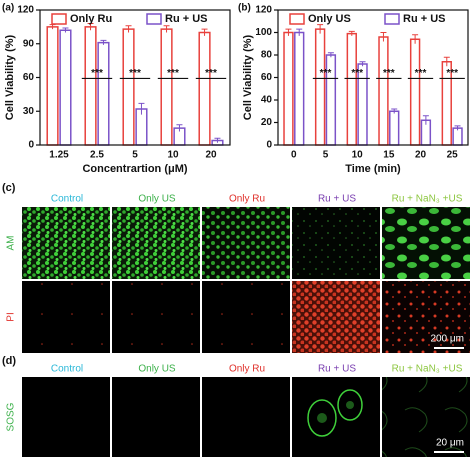  I want to click on panel-label: (a), so click(8, 8).